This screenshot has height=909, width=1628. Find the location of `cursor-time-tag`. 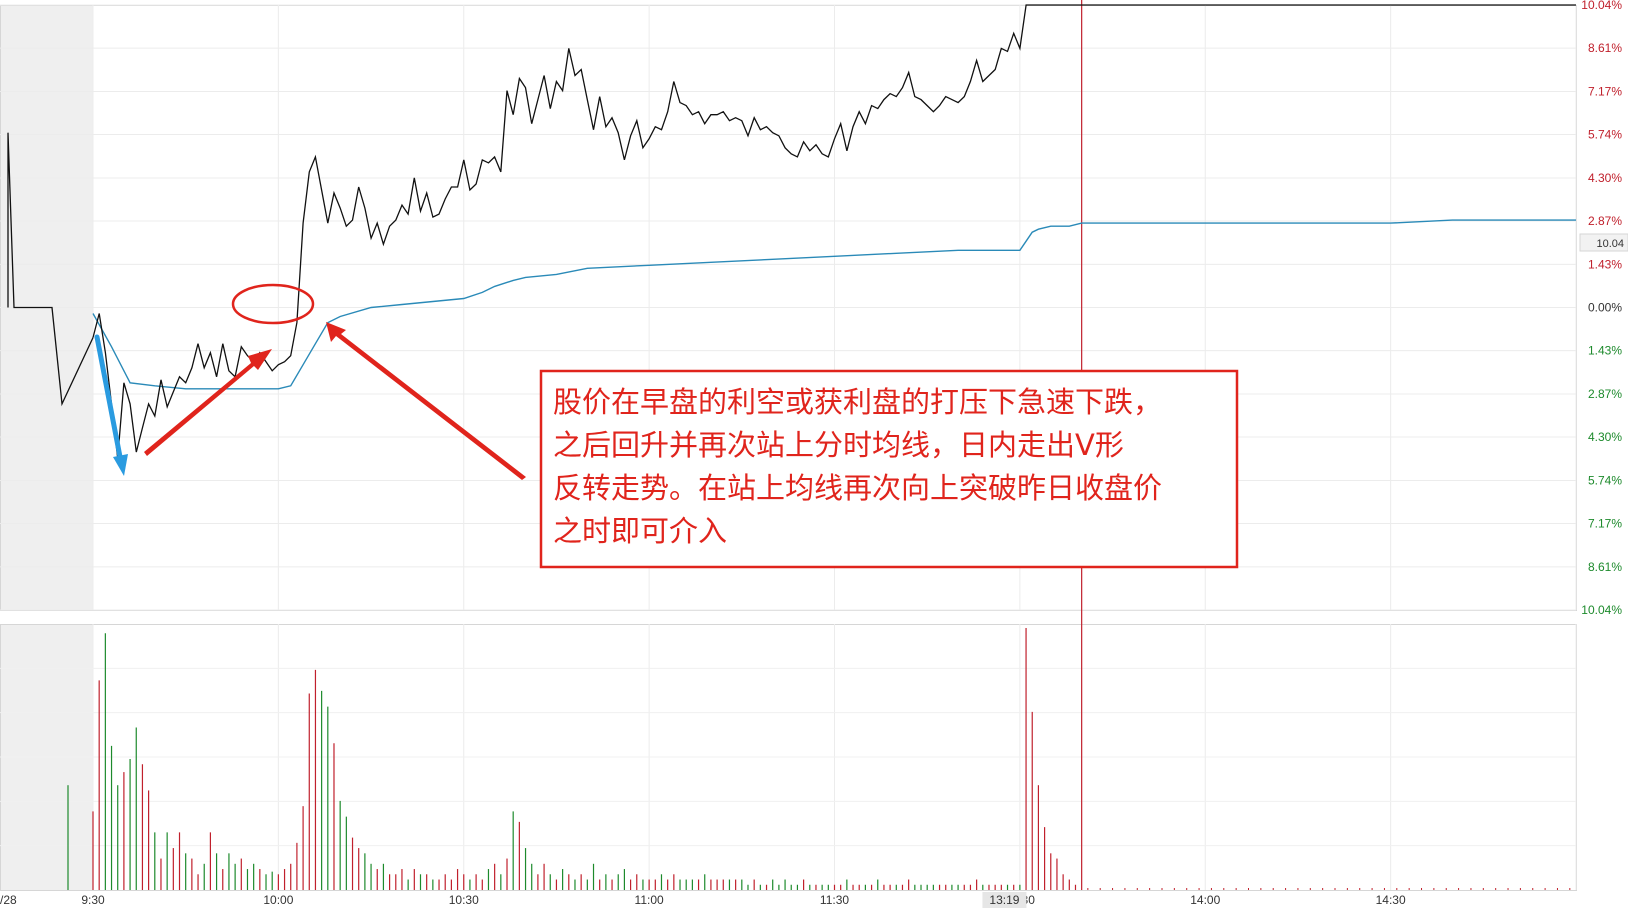

cursor-time-tag is located at coordinates (1004, 900).